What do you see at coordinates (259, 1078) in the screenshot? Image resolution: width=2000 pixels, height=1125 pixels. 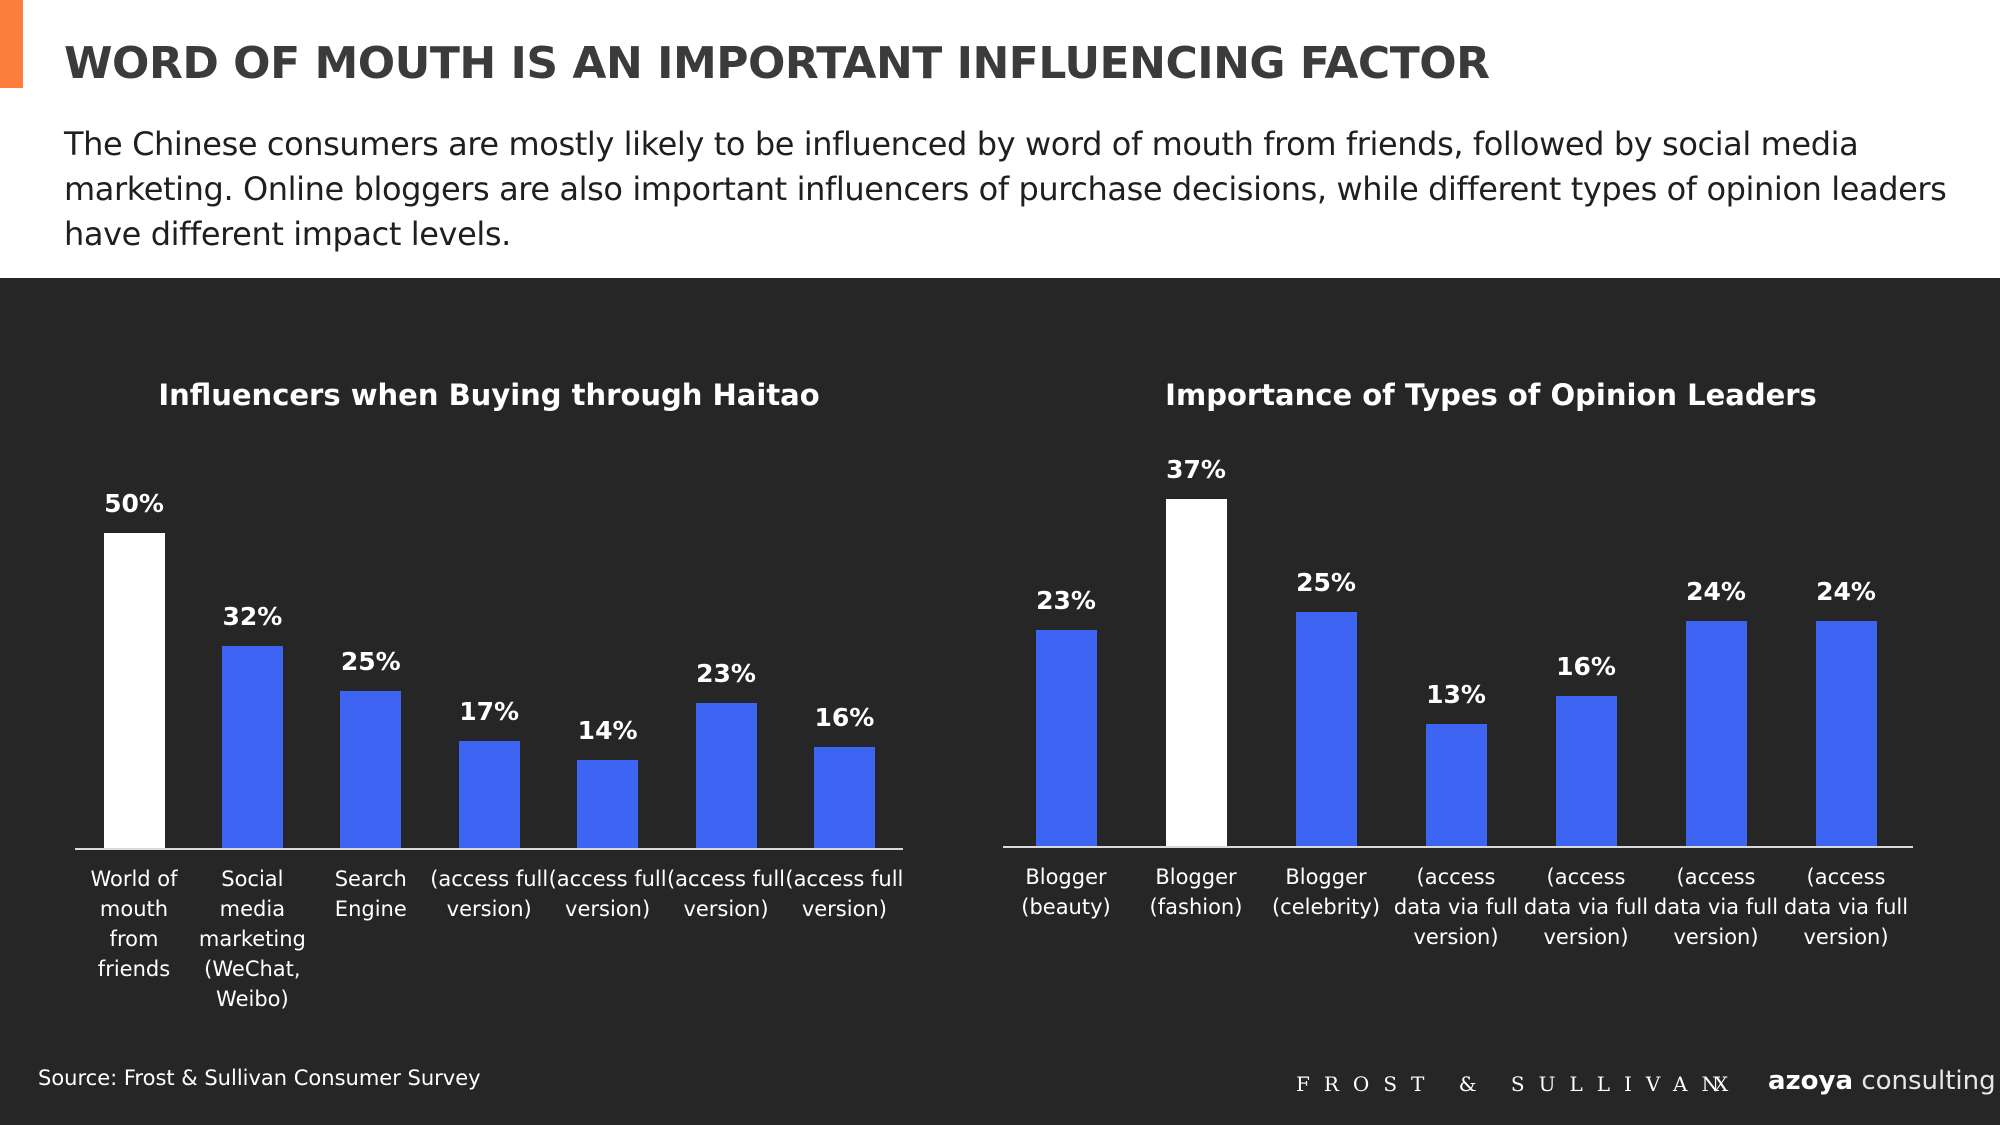 I see `source: Source: Frost & Sullivan Consumer Survey` at bounding box center [259, 1078].